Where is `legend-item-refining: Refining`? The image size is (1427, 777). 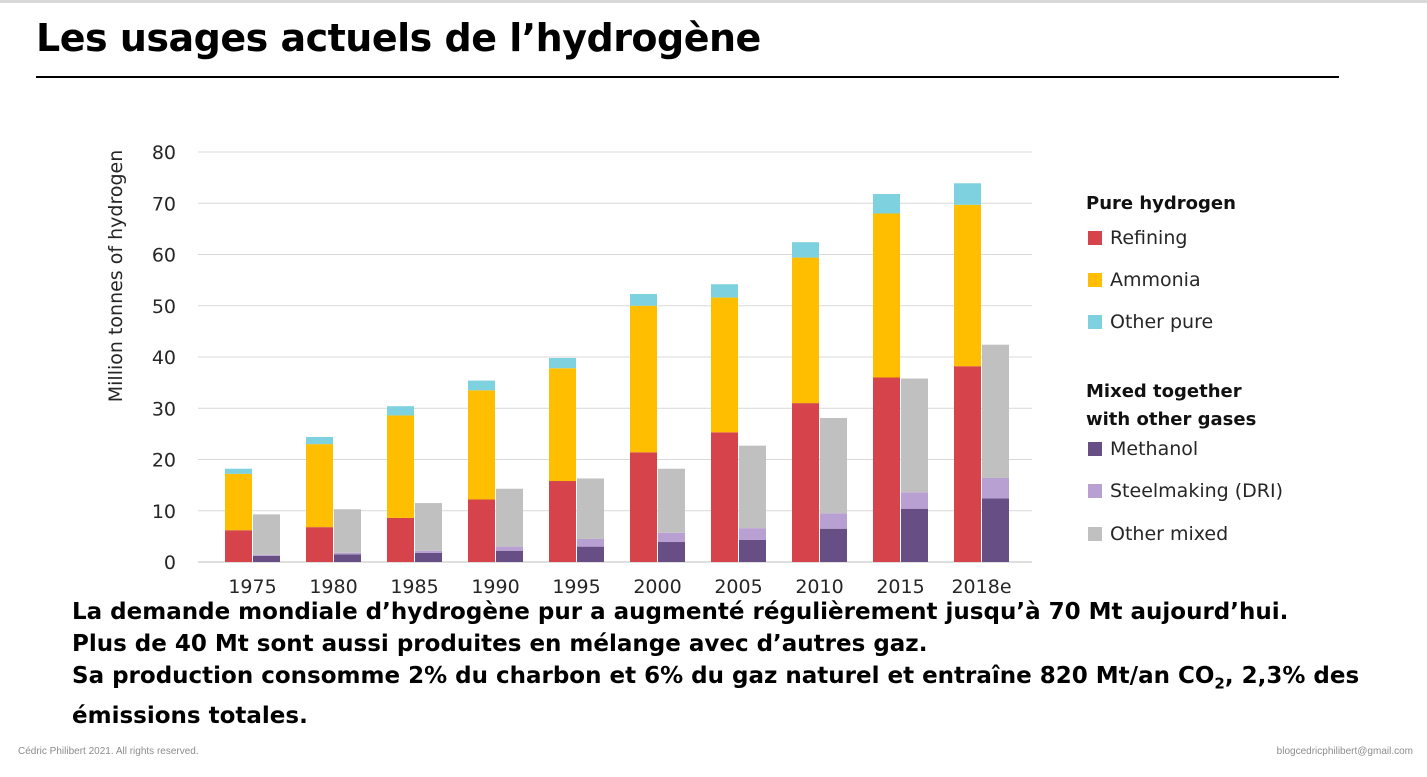 legend-item-refining: Refining is located at coordinates (1138, 238).